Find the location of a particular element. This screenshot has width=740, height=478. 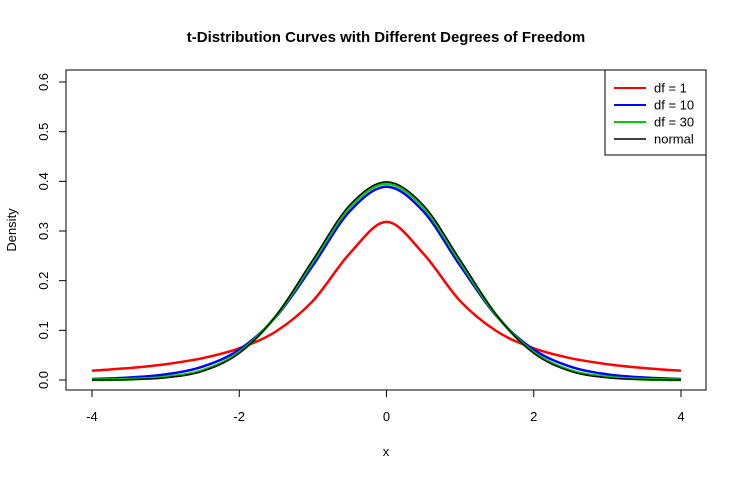

y-tick-label: 0.2 is located at coordinates (43, 281).